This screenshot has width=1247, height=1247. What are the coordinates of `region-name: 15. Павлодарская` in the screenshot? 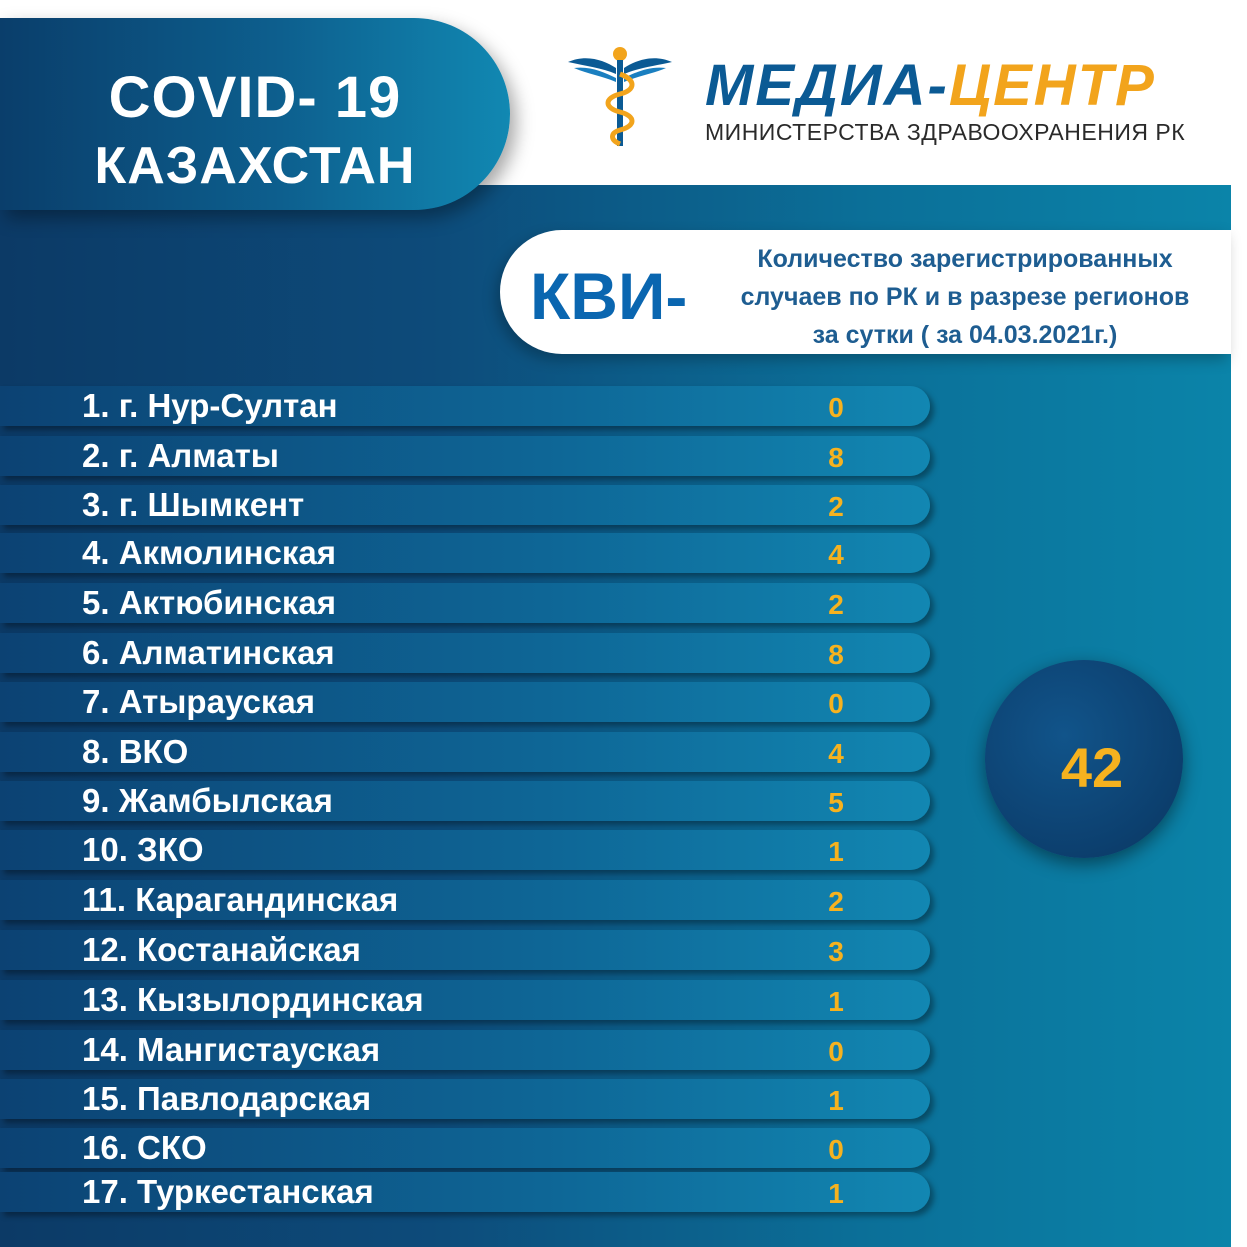 It's located at (227, 1098).